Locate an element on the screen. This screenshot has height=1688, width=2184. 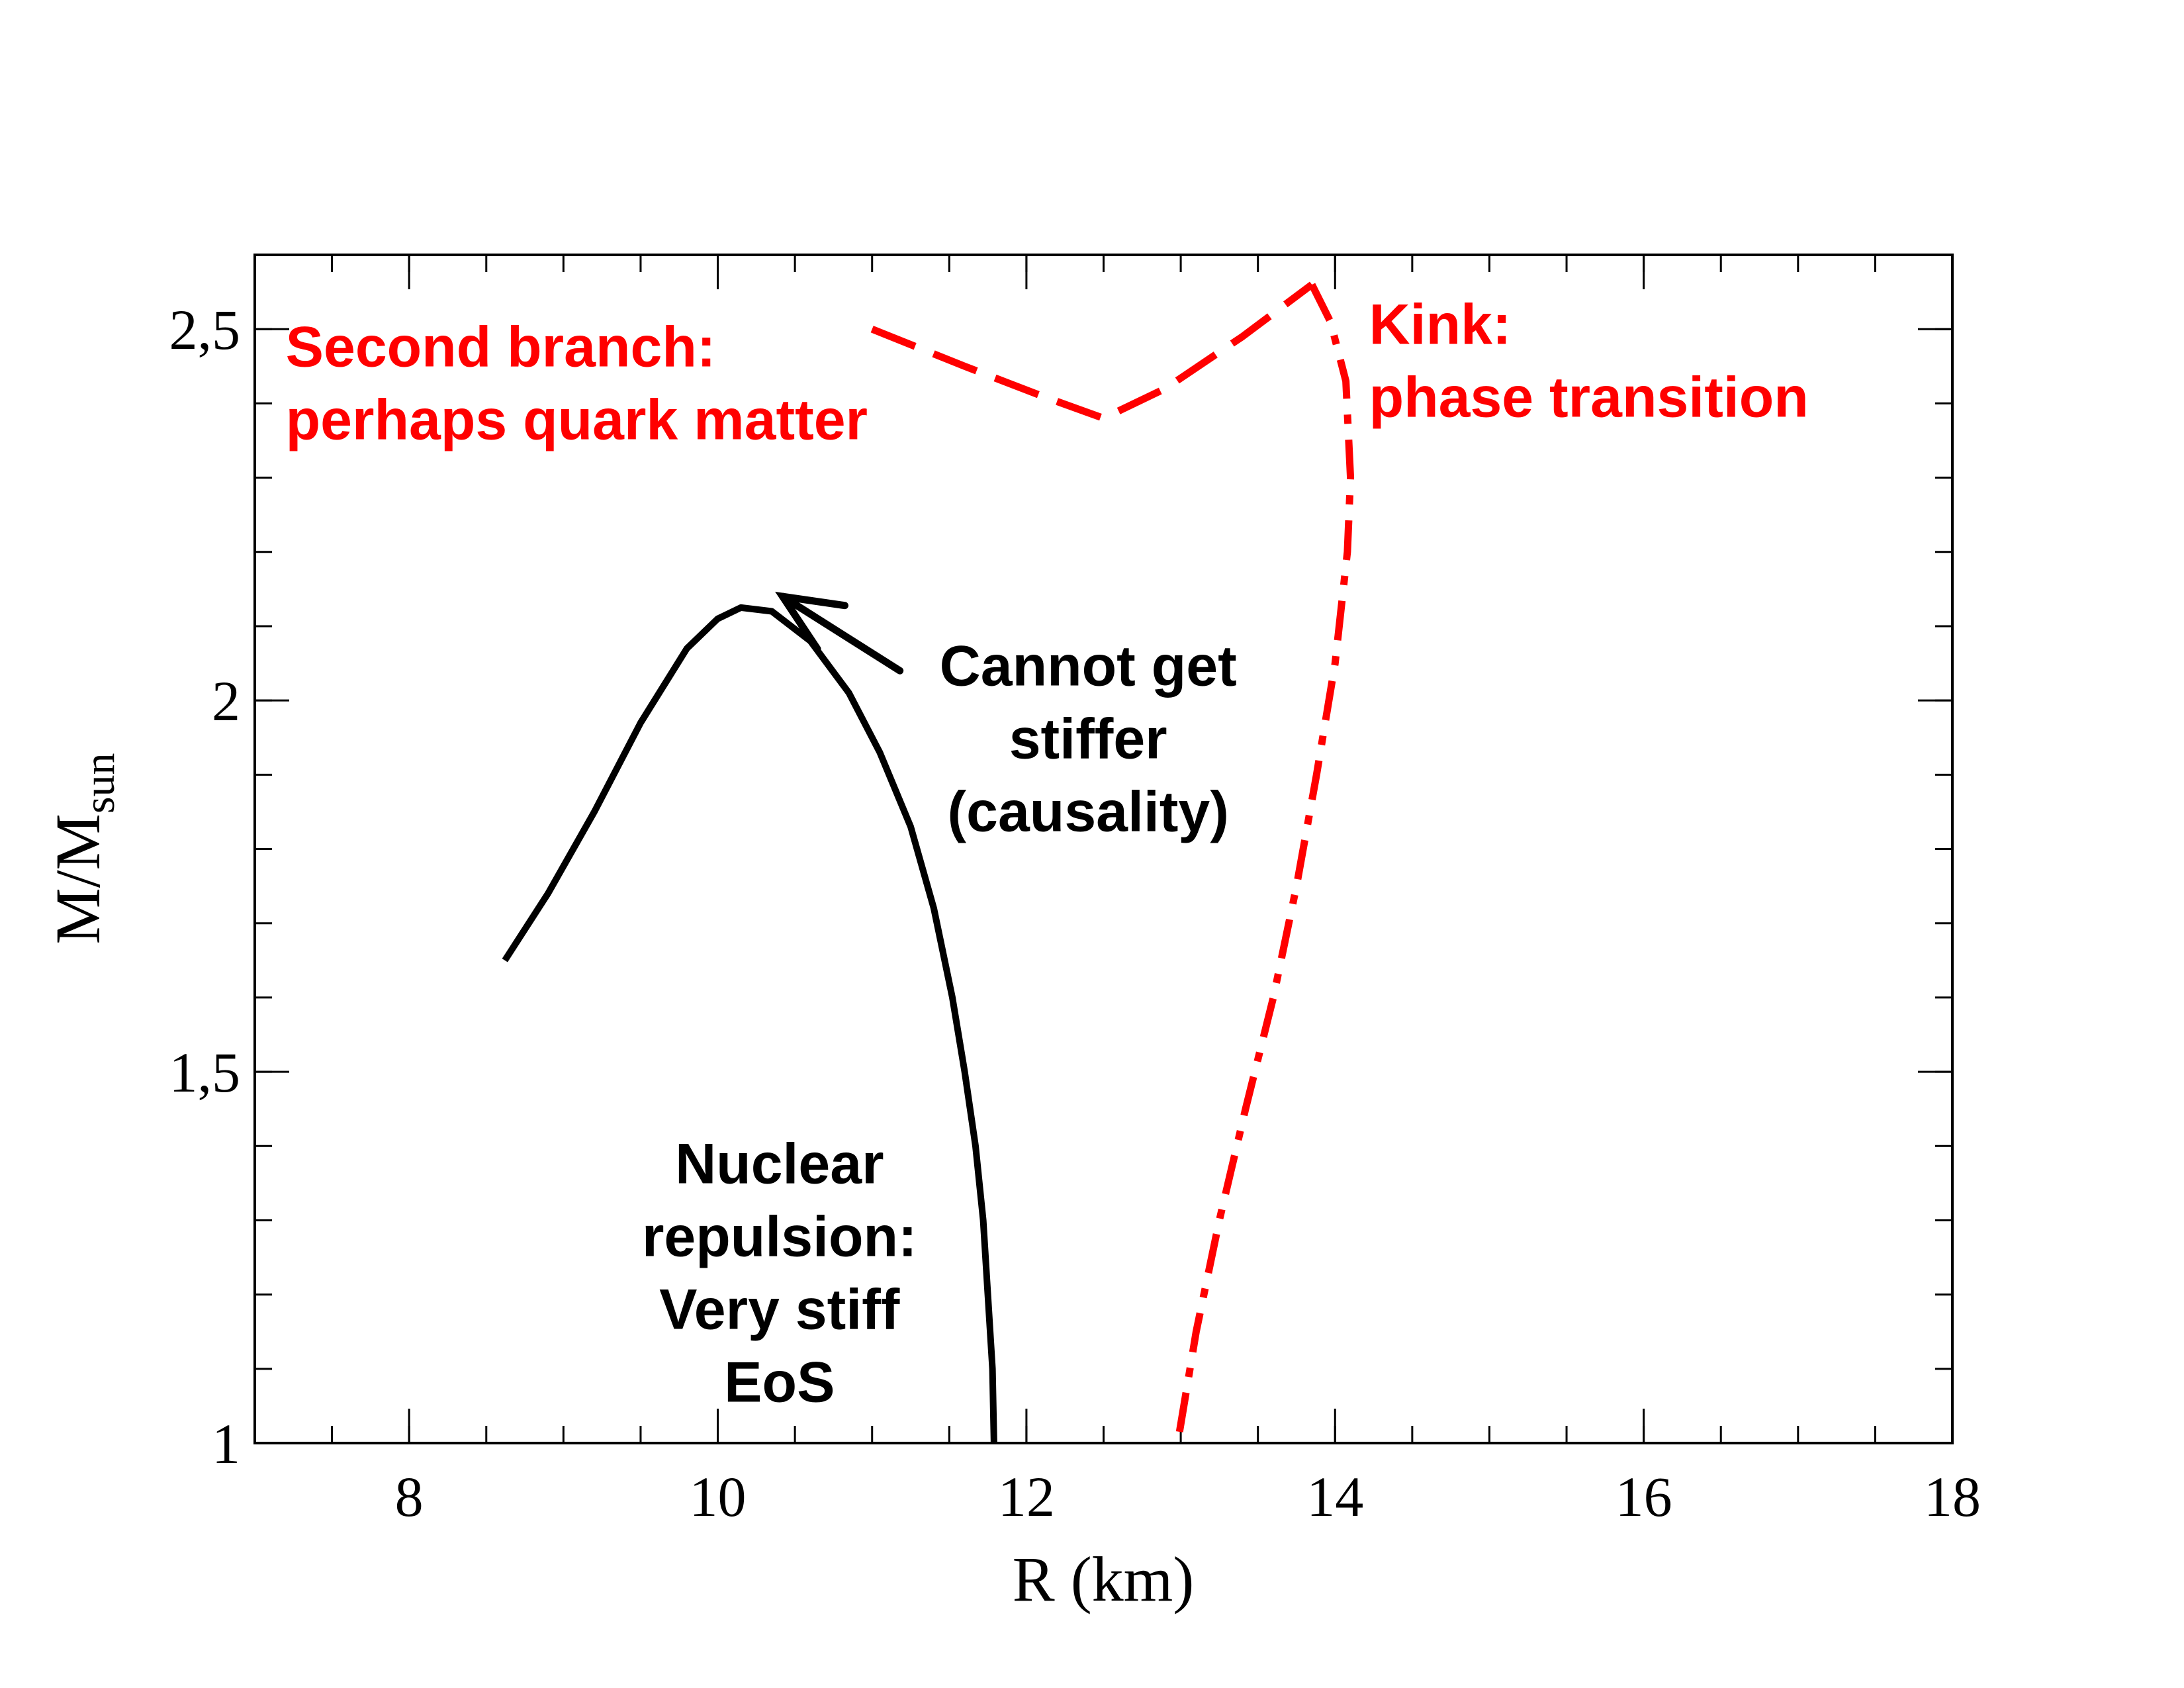
y-tick-label: 1,5 is located at coordinates (205, 1072).